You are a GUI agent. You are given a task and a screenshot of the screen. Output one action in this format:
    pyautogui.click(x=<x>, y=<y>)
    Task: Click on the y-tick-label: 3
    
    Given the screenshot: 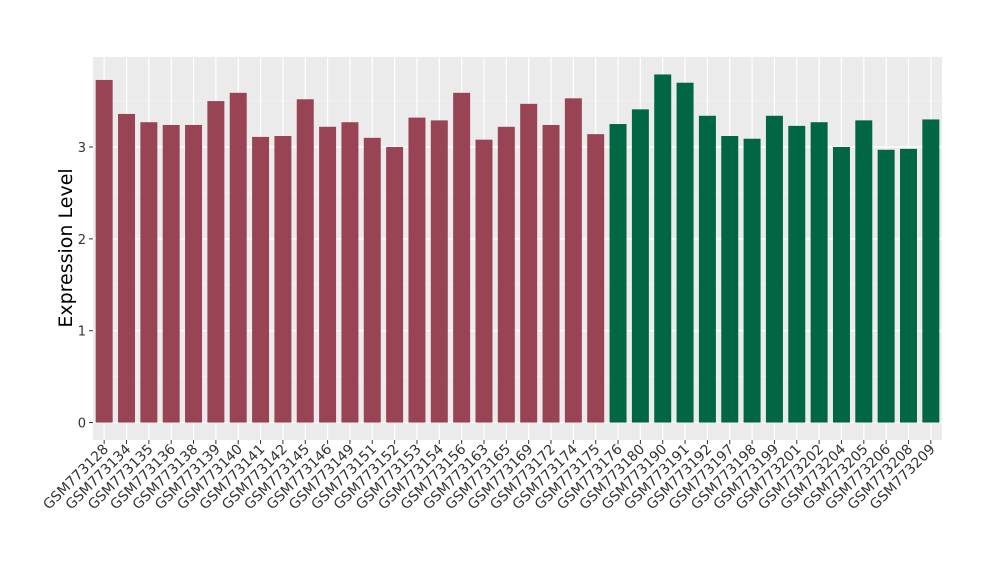 What is the action you would take?
    pyautogui.click(x=82, y=148)
    